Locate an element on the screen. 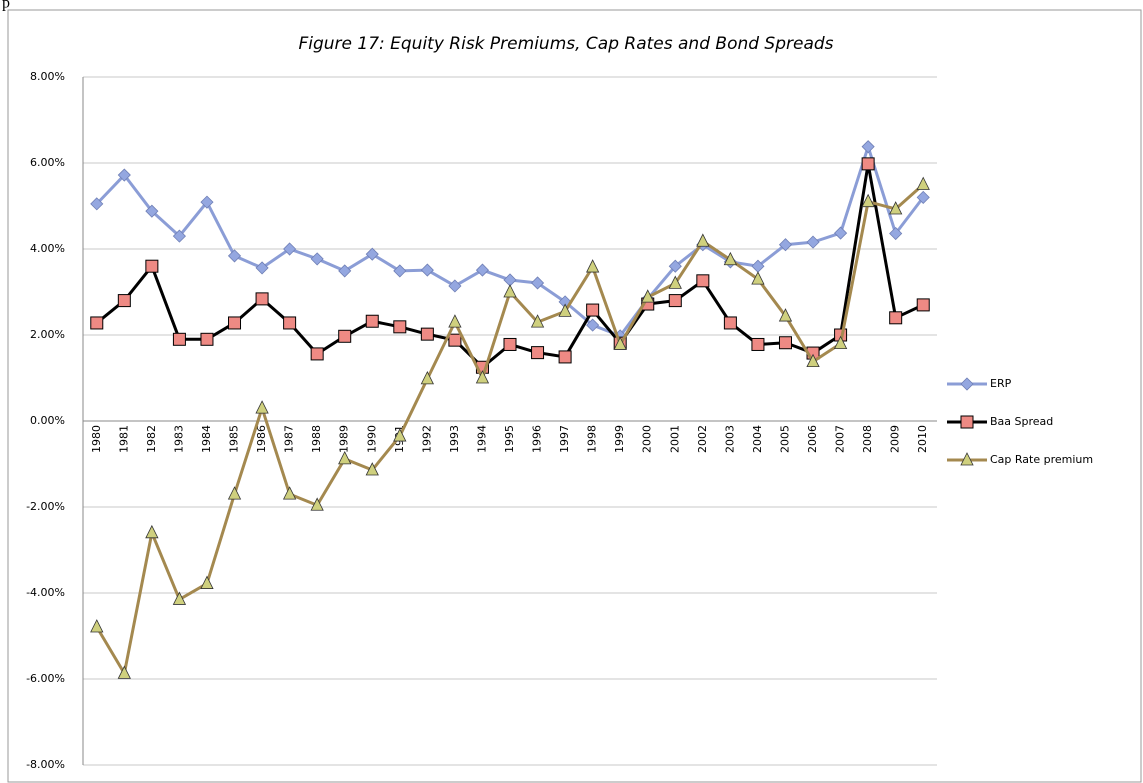 The height and width of the screenshot is (783, 1143). x-tick-label: 1989 is located at coordinates (344, 439).